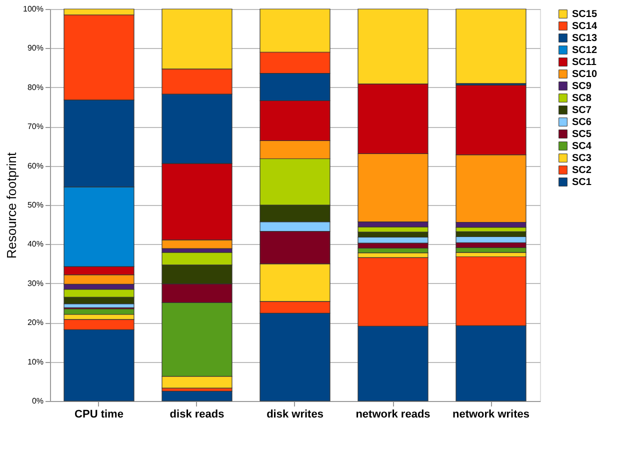 This screenshot has width=626, height=463. I want to click on legend-label: SC2, so click(582, 170).